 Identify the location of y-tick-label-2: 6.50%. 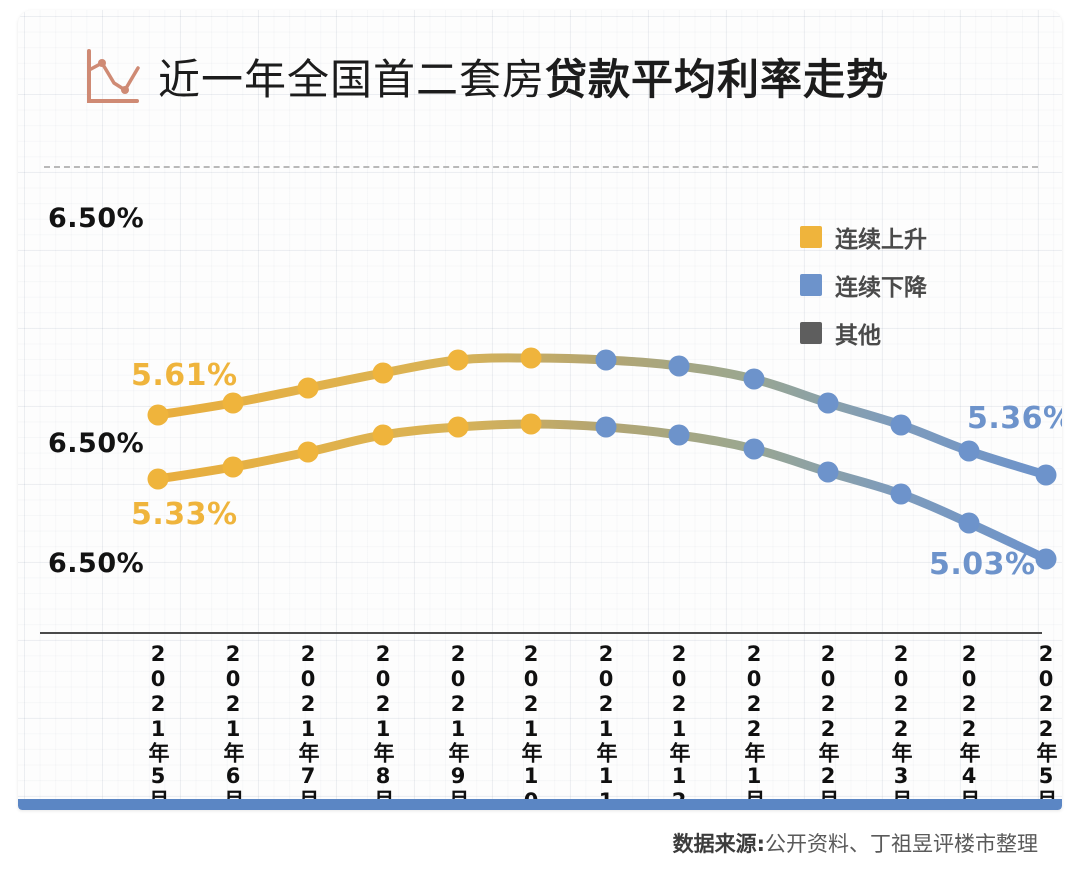
(96, 563).